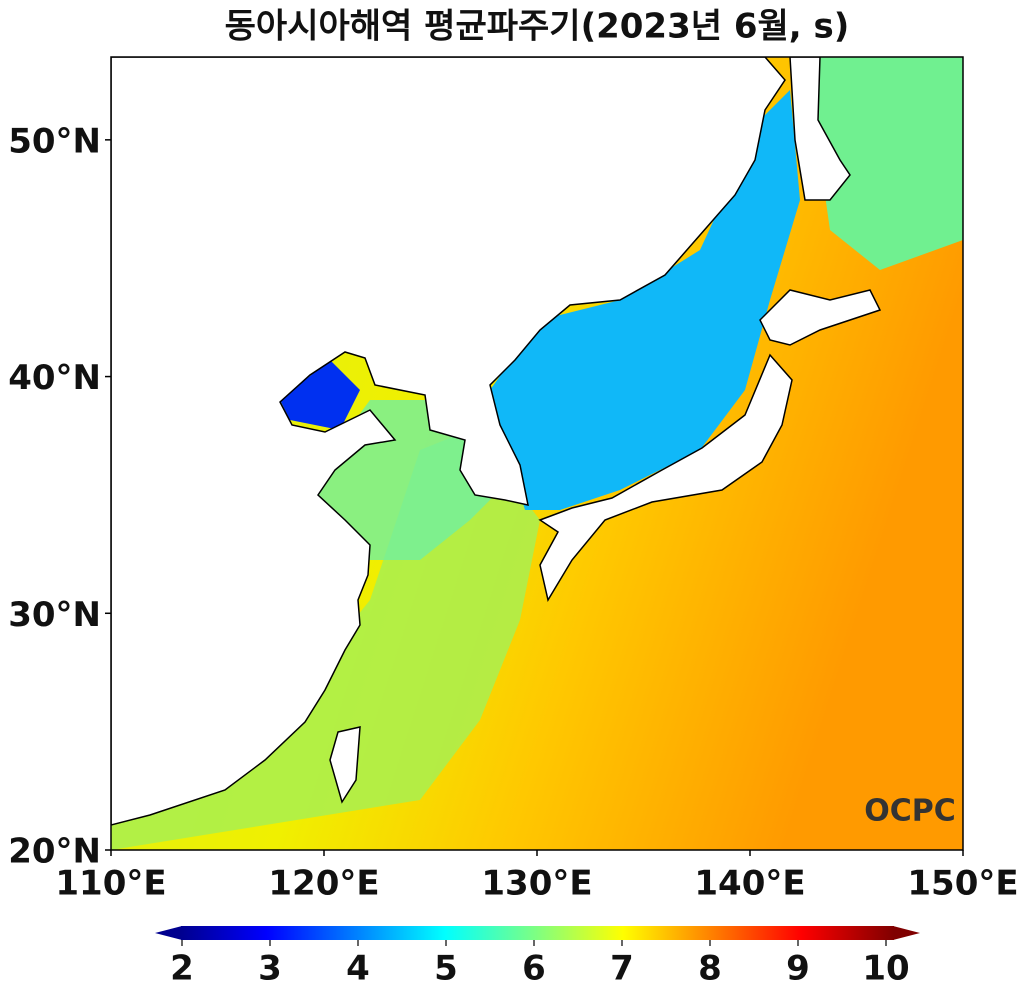  I want to click on hokkaido, so click(820, 317).